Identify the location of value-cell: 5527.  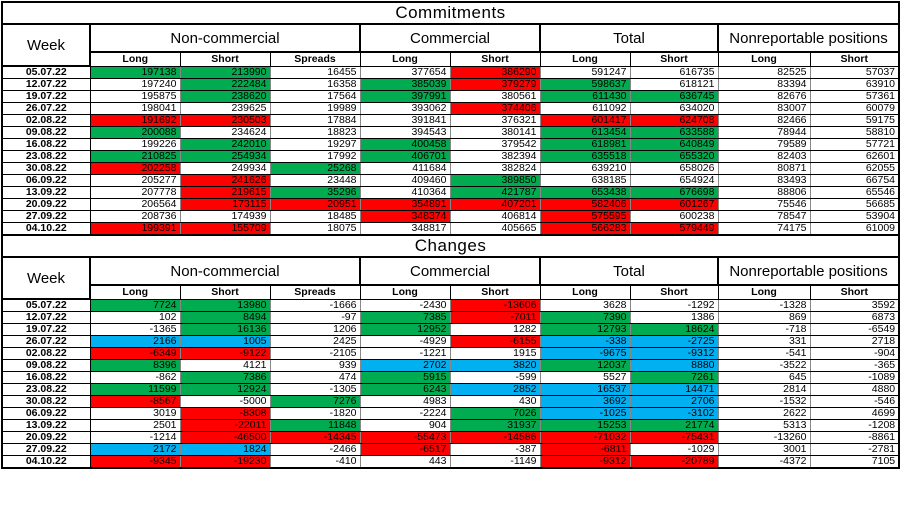
(585, 377).